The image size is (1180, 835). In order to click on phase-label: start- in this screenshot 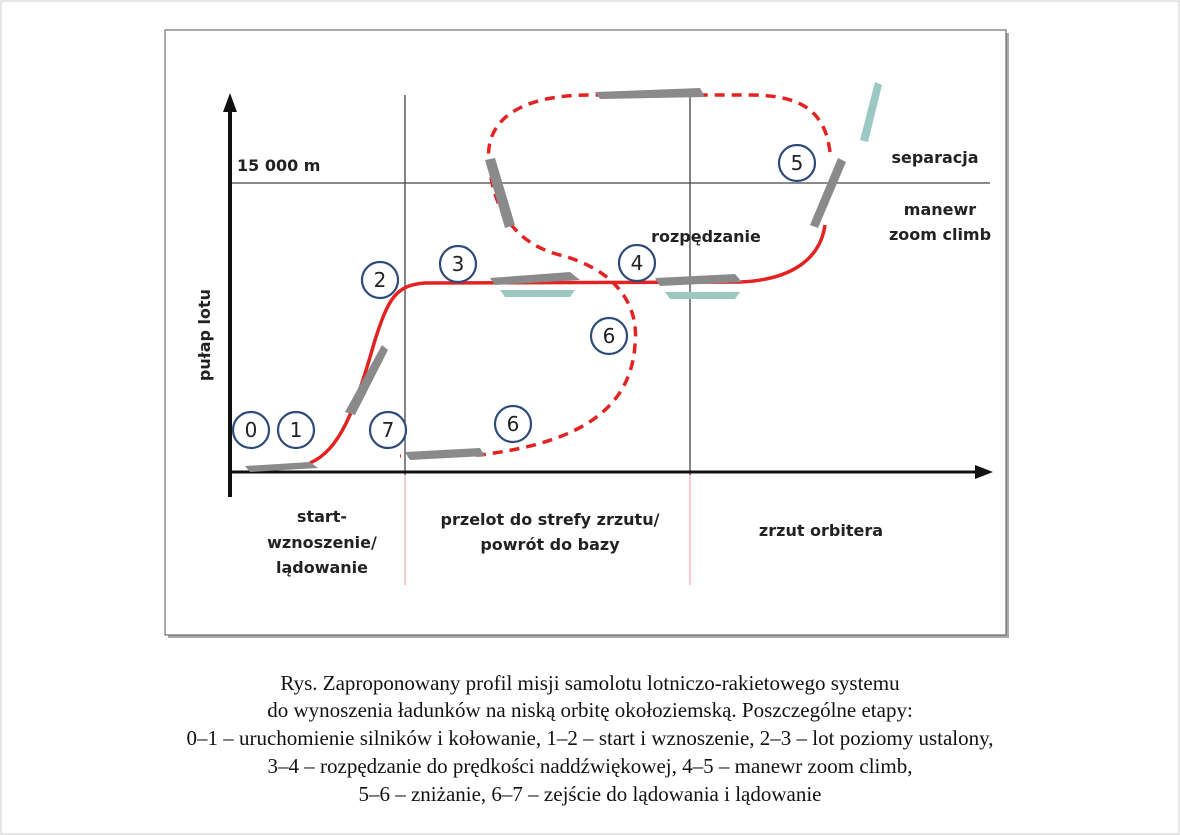, I will do `click(322, 516)`.